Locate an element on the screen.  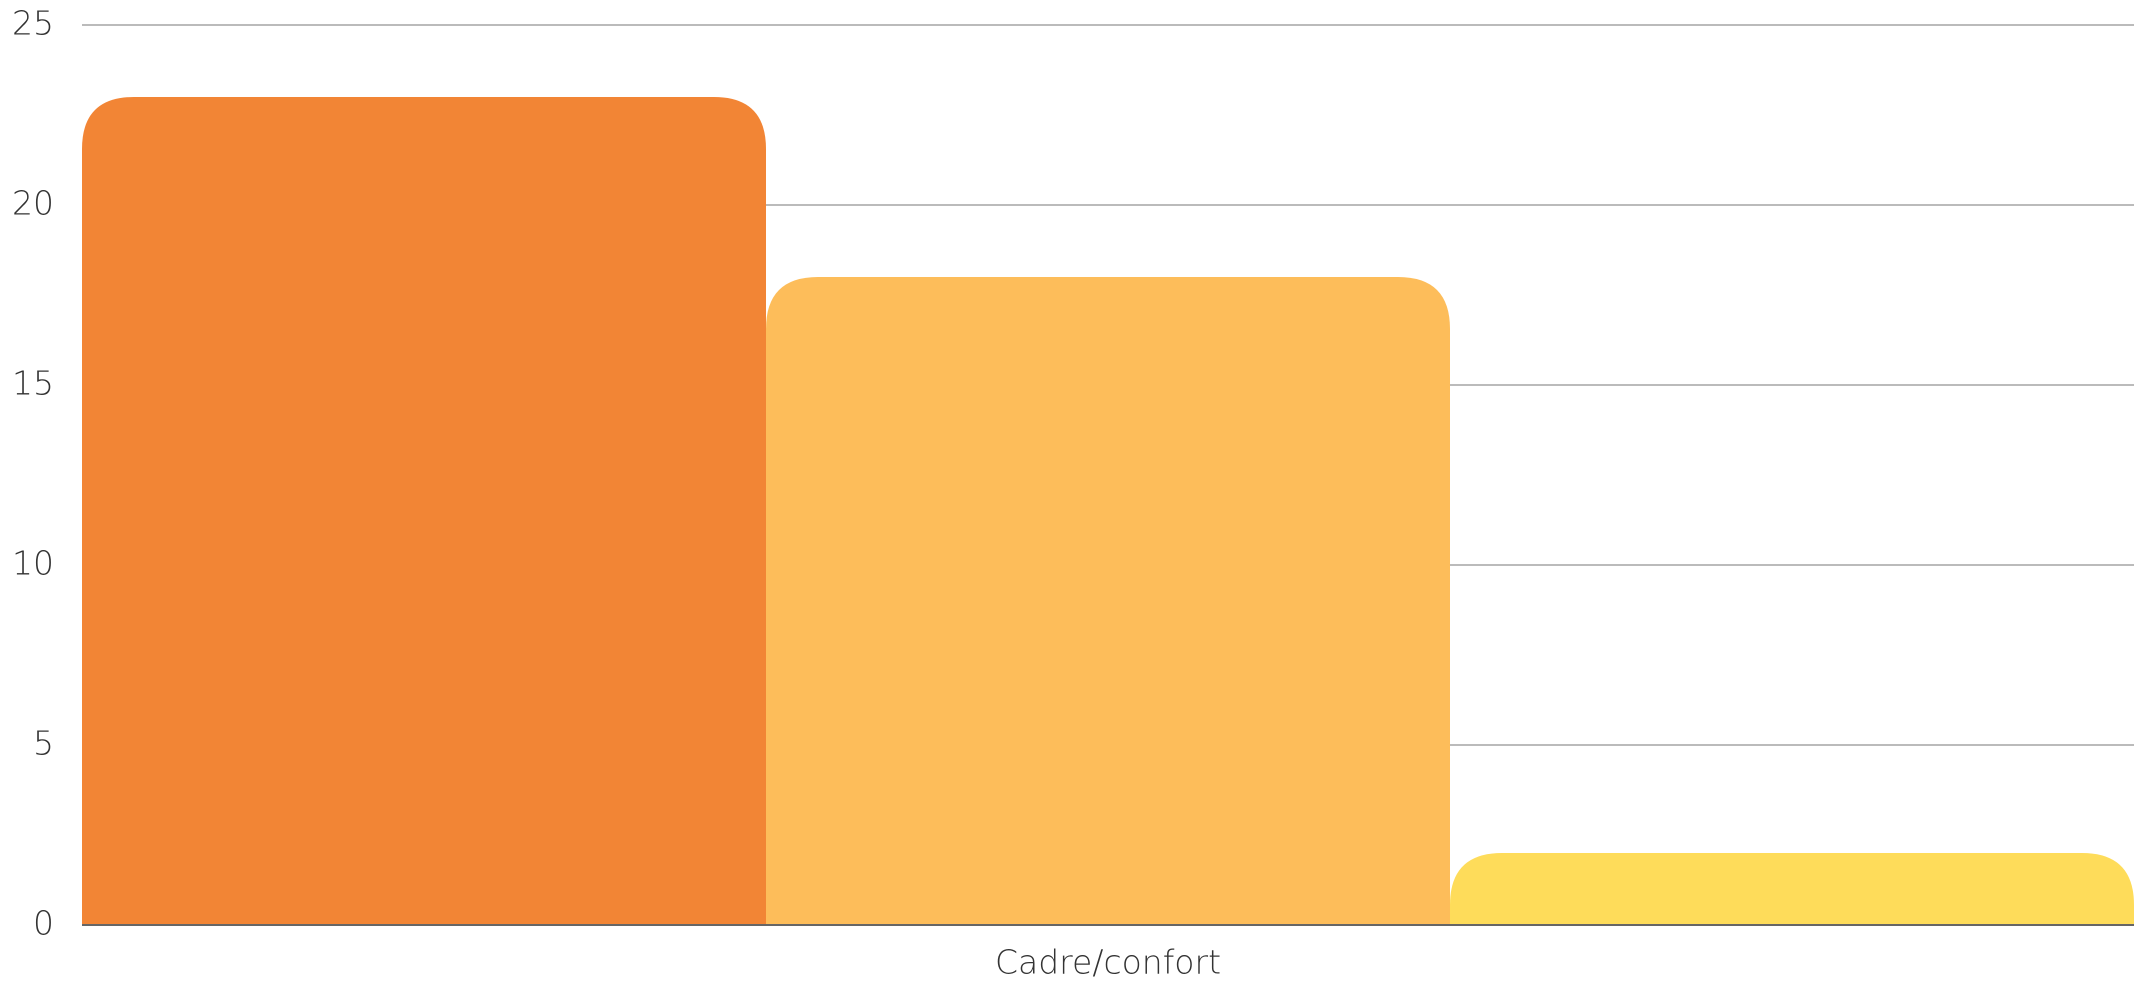
y-tick-label: 0 is located at coordinates (43, 923).